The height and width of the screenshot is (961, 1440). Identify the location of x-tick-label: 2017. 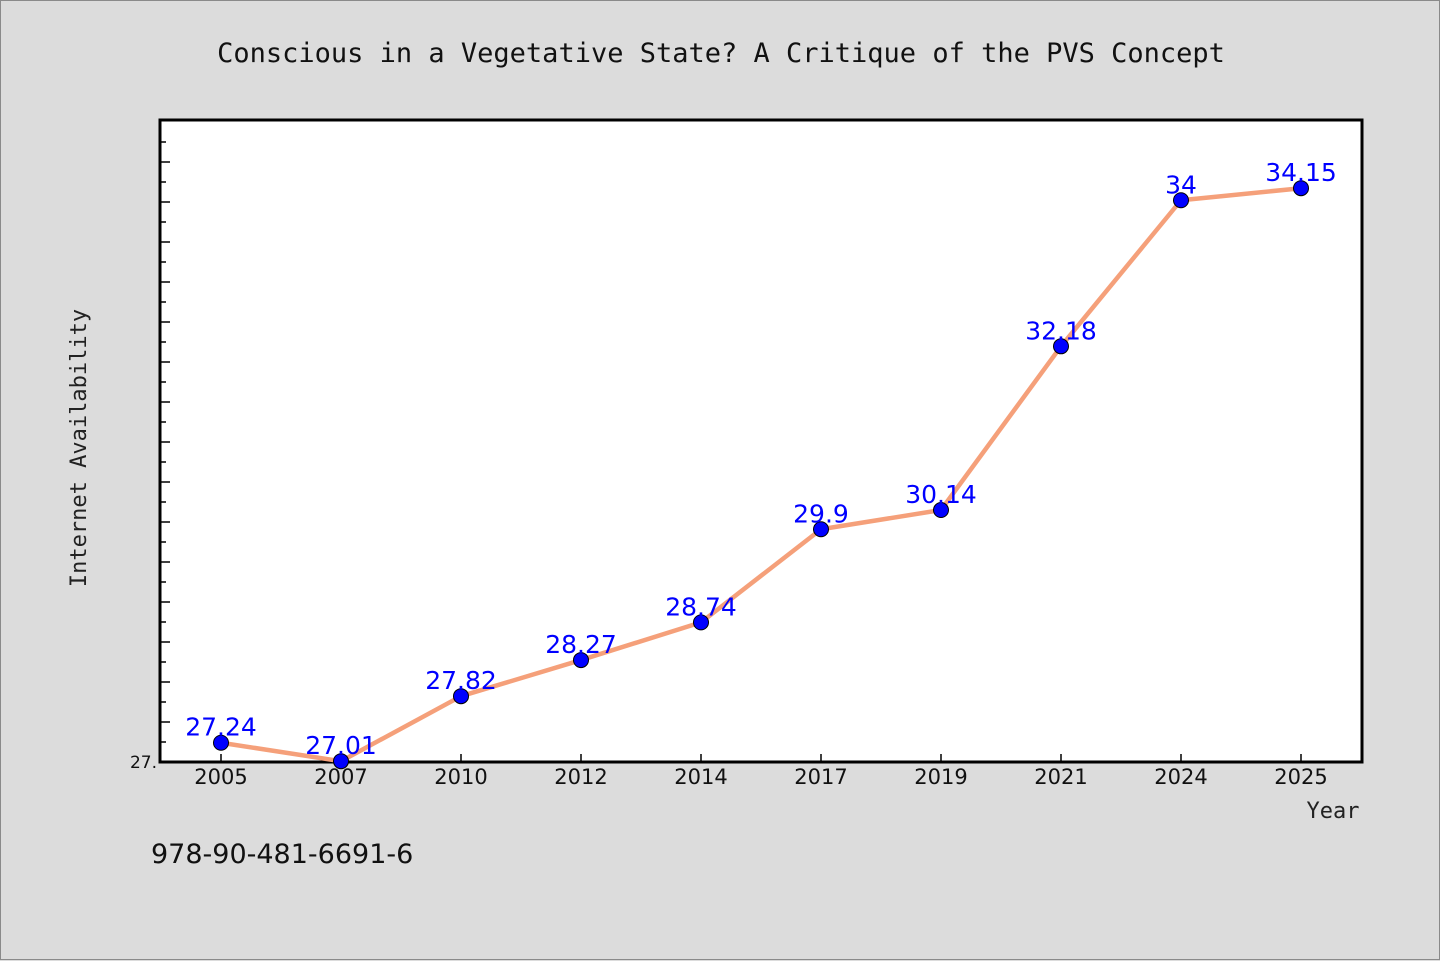
(820, 777).